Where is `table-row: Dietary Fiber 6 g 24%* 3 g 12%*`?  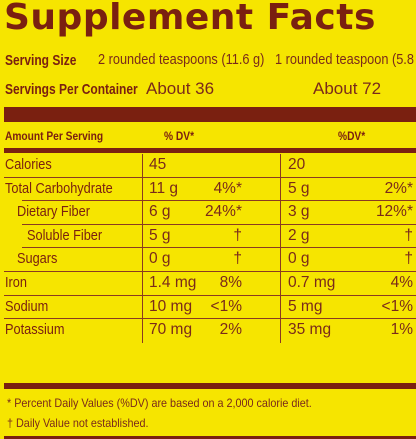 table-row: Dietary Fiber 6 g 24%* 3 g 12%* is located at coordinates (208, 213).